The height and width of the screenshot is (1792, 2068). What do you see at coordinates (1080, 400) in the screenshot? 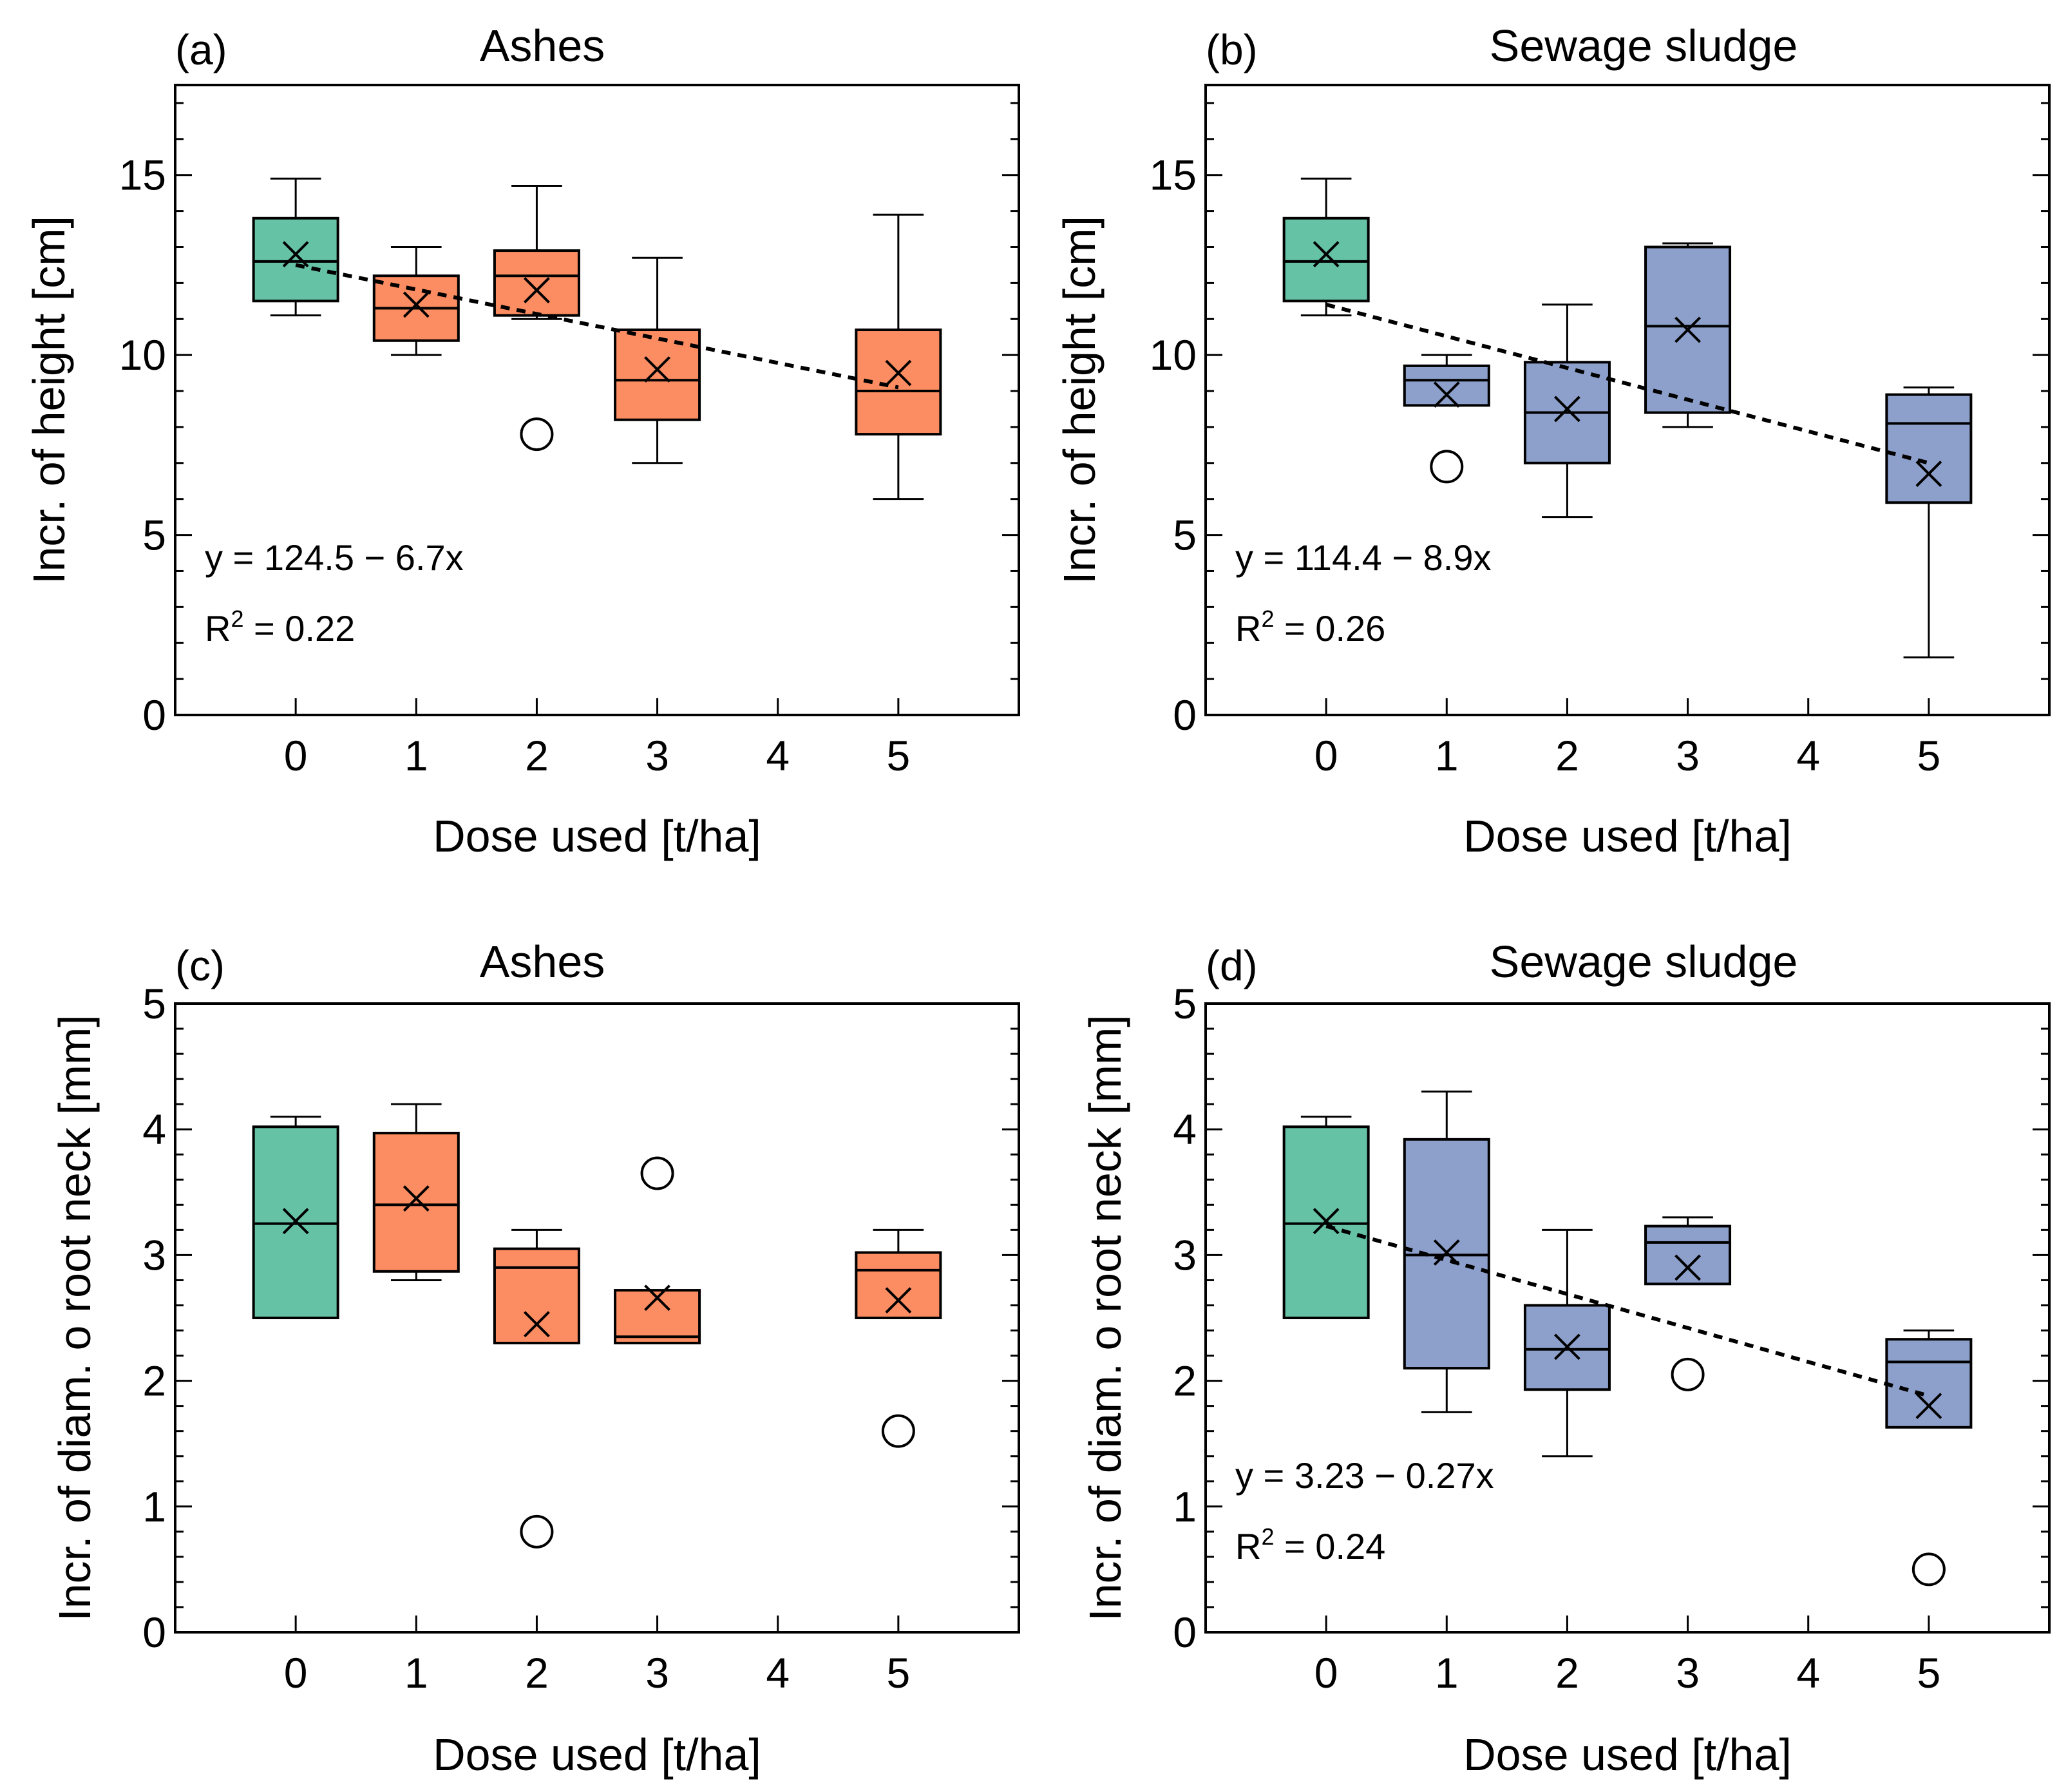
I see `y-axis-label: Incr. of height [cm]` at bounding box center [1080, 400].